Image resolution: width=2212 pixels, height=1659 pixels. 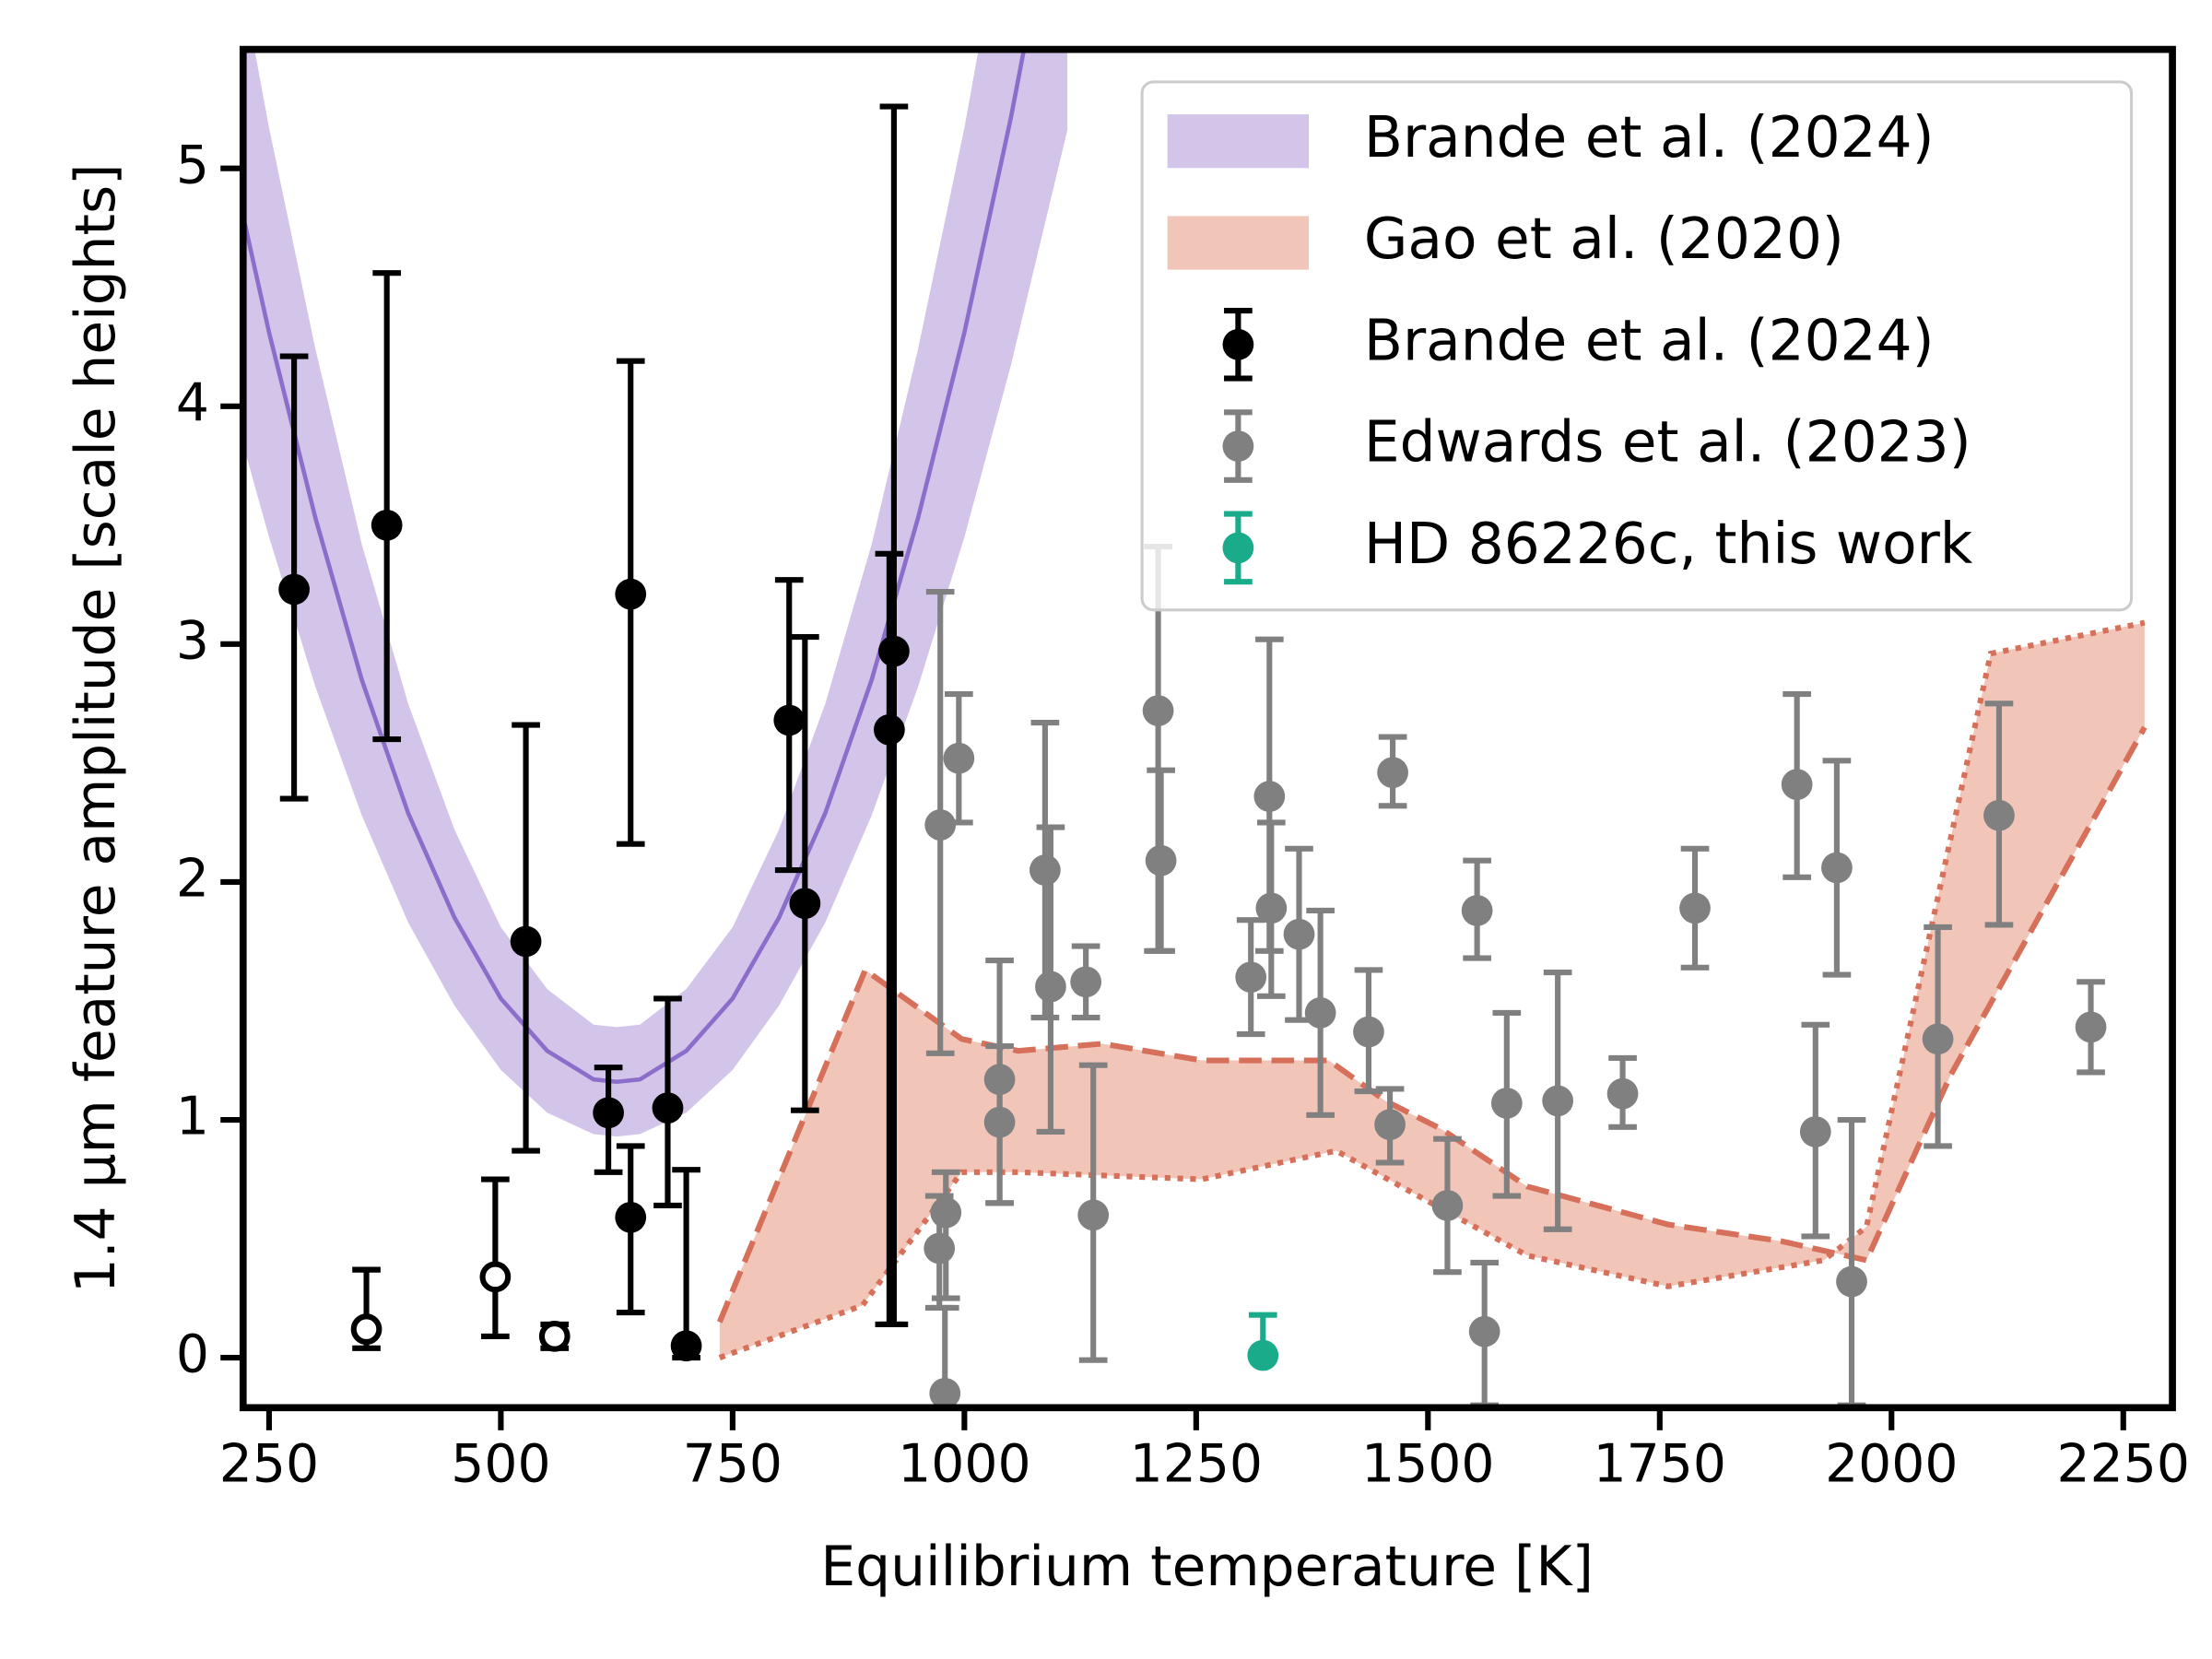 What do you see at coordinates (1668, 544) in the screenshot?
I see `legend-label: HD 86226c, this work` at bounding box center [1668, 544].